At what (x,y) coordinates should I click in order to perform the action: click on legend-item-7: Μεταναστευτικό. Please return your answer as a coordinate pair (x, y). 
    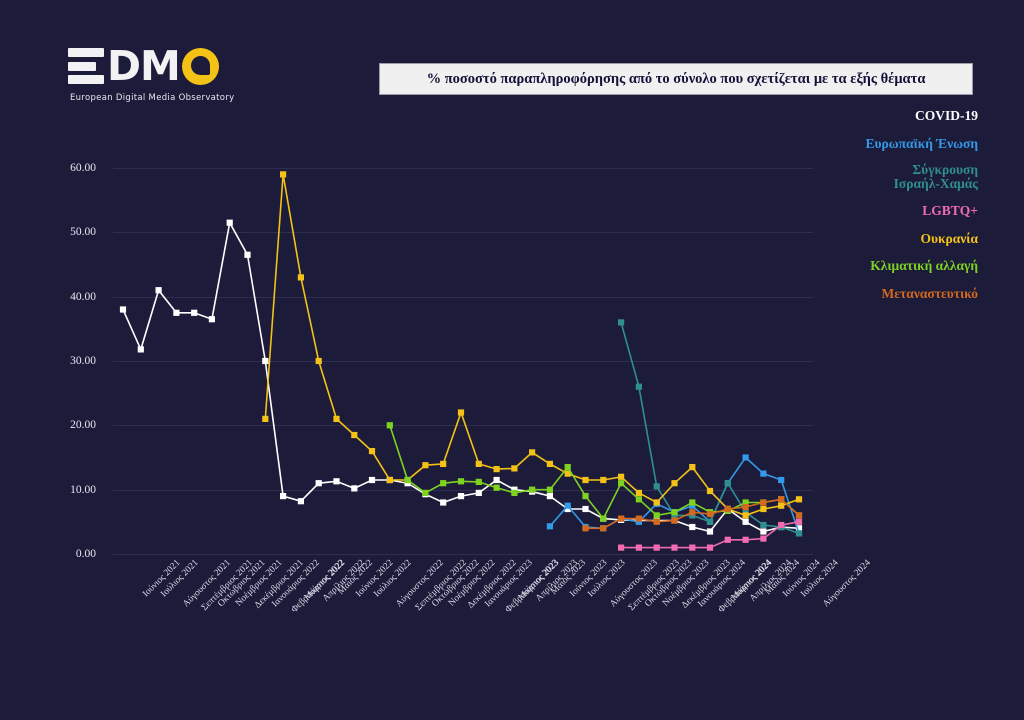
    Looking at the image, I should click on (929, 293).